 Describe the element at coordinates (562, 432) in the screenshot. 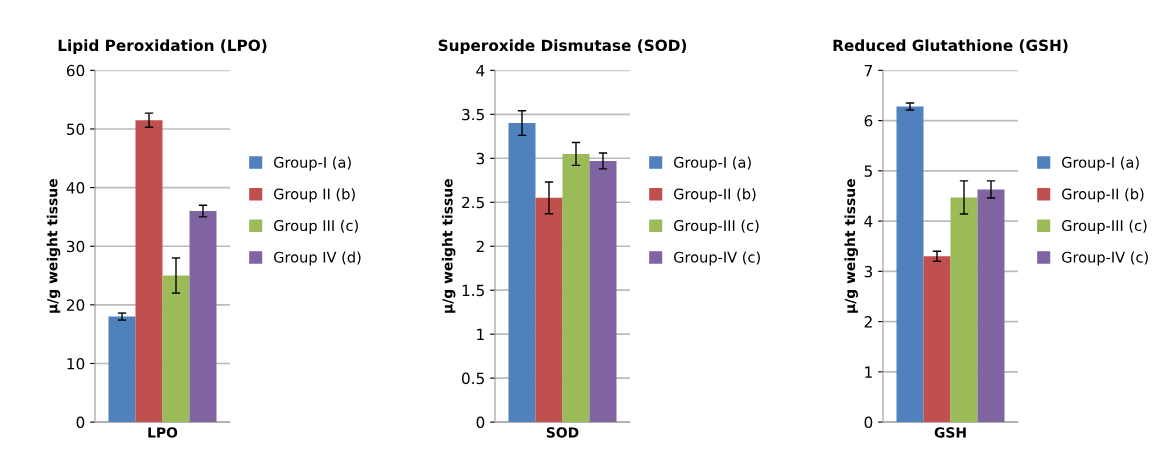

I see `x-tick-label: SOD` at that location.